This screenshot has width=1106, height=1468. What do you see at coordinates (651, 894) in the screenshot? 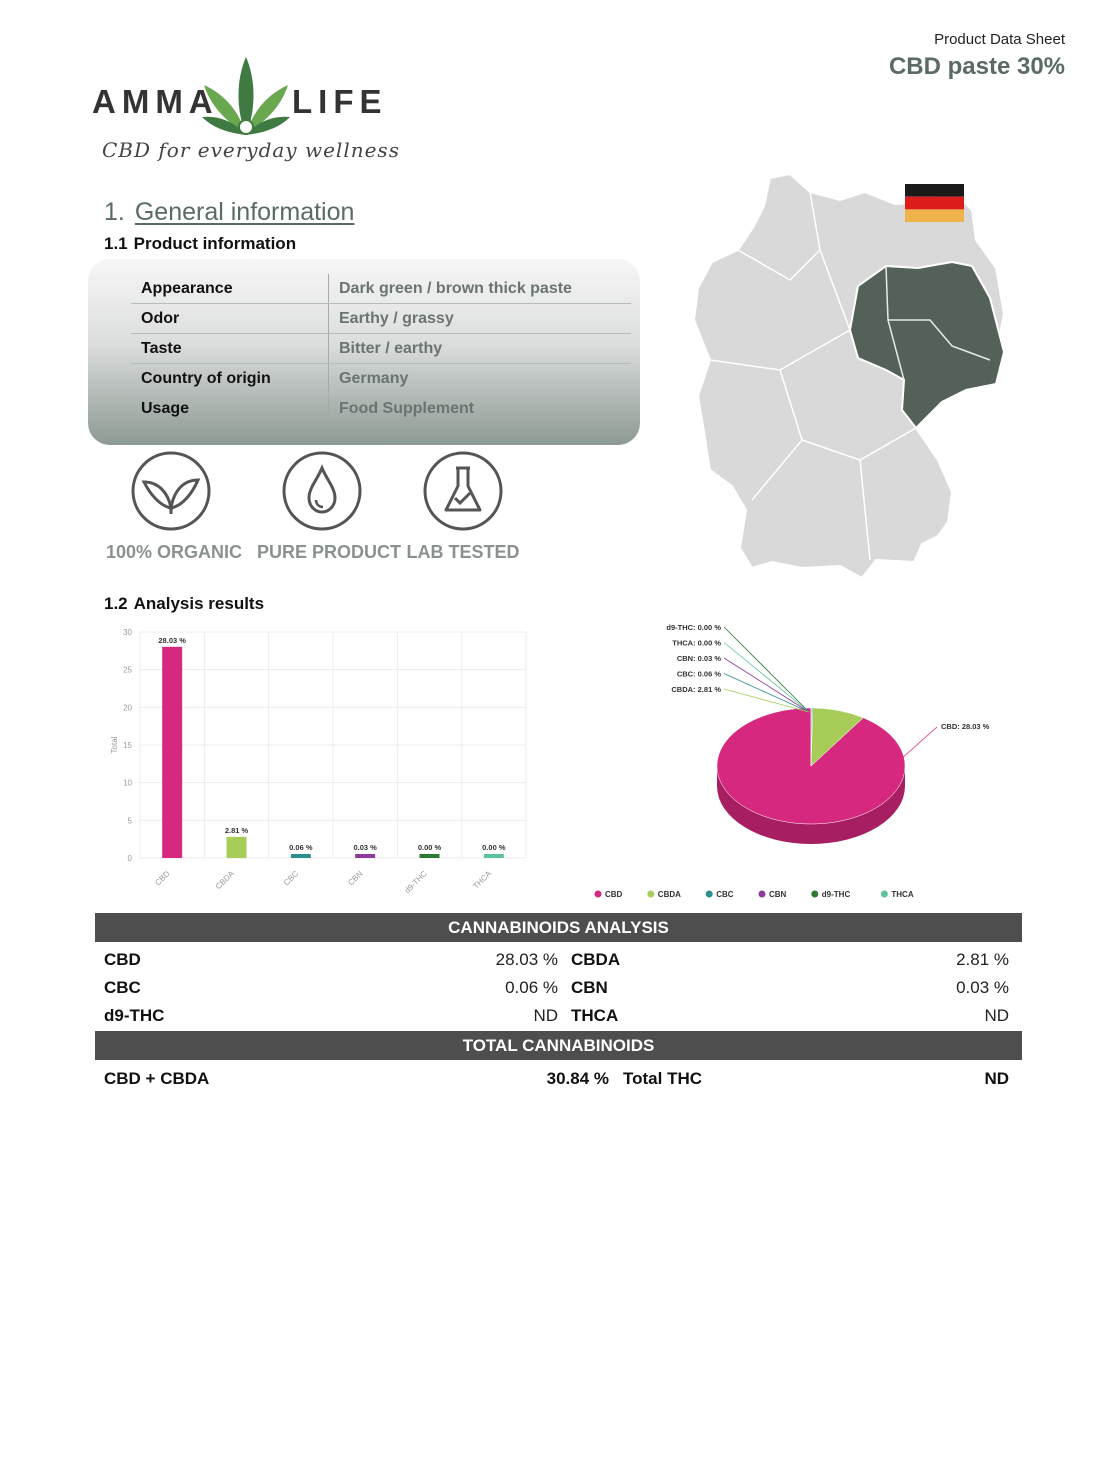
I see `legend-marker-cbda` at bounding box center [651, 894].